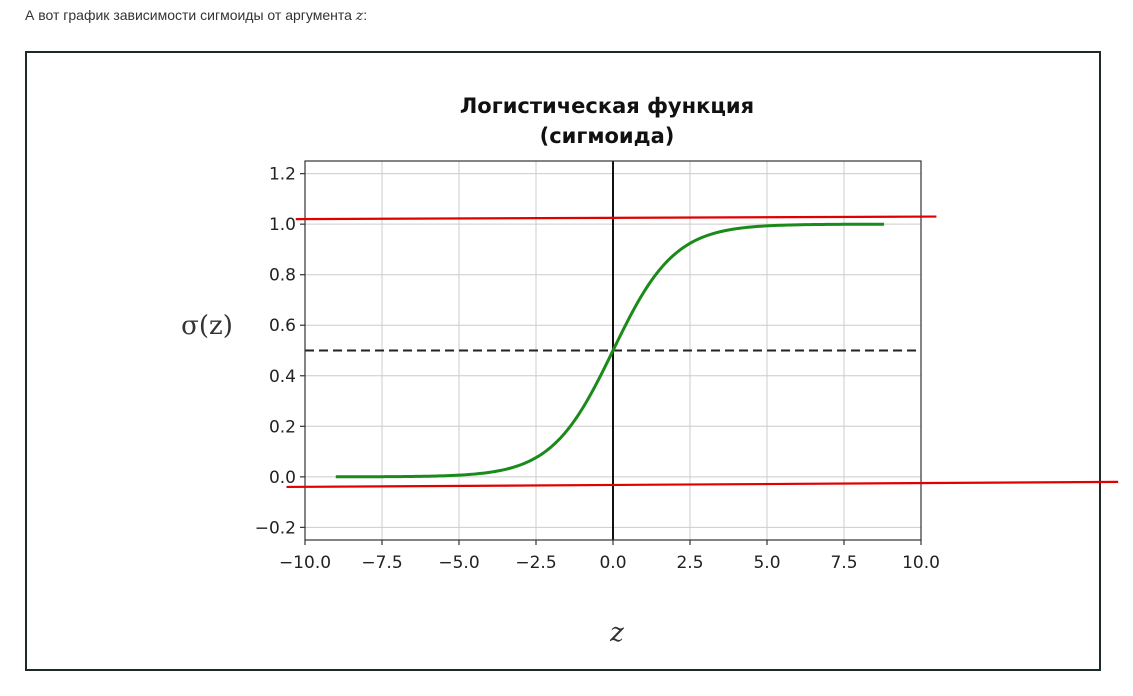  I want to click on x-tick-label: 0.0, so click(612, 563).